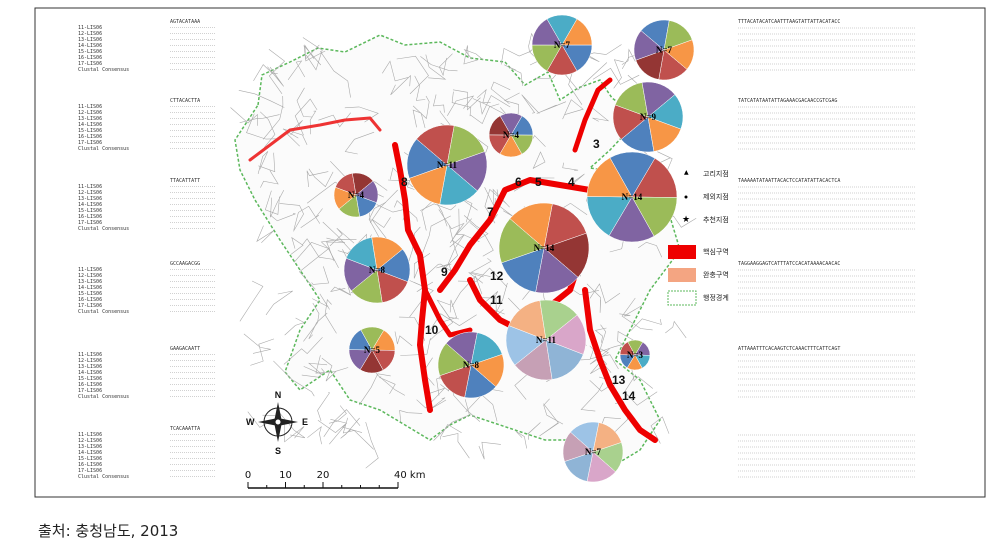  What do you see at coordinates (278, 395) in the screenshot?
I see `compass-label: N` at bounding box center [278, 395].